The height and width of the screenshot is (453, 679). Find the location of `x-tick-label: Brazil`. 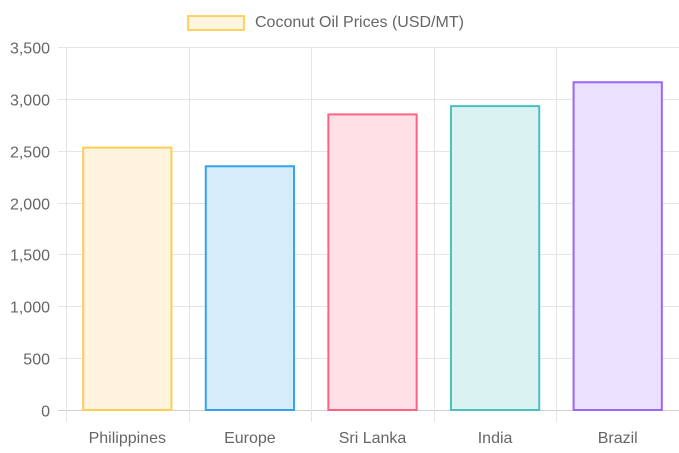

x-tick-label: Brazil is located at coordinates (618, 438).